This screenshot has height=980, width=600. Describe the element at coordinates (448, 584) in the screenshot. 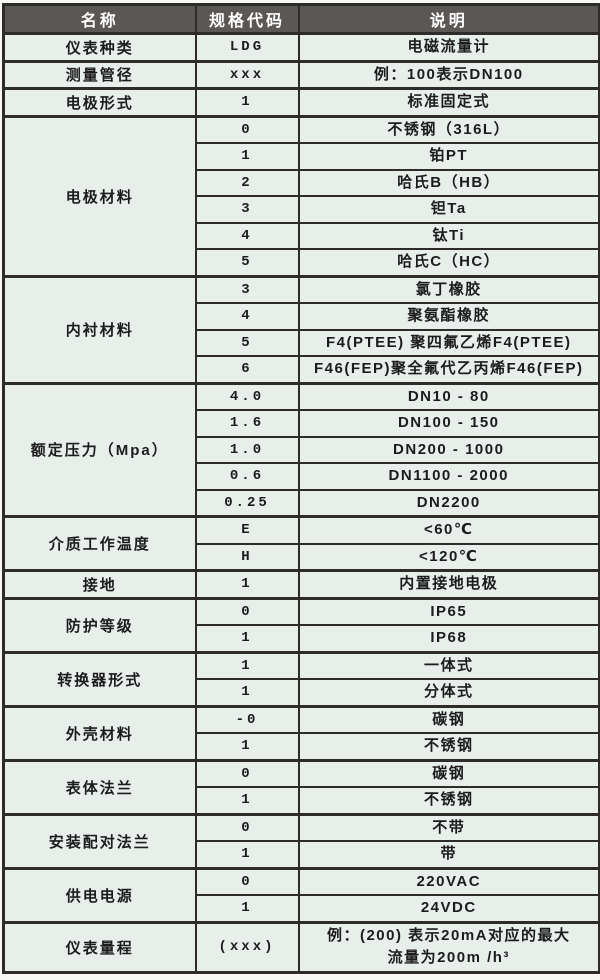

I see `description-cell: 内置接地电极` at that location.